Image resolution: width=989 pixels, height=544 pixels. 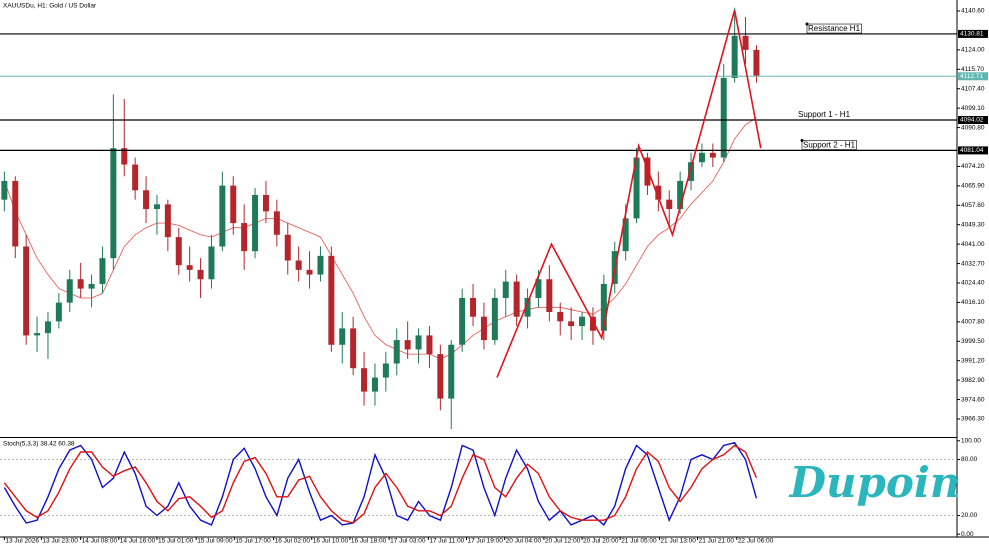 What do you see at coordinates (973, 283) in the screenshot?
I see `y-tick-label: 4024.40` at bounding box center [973, 283].